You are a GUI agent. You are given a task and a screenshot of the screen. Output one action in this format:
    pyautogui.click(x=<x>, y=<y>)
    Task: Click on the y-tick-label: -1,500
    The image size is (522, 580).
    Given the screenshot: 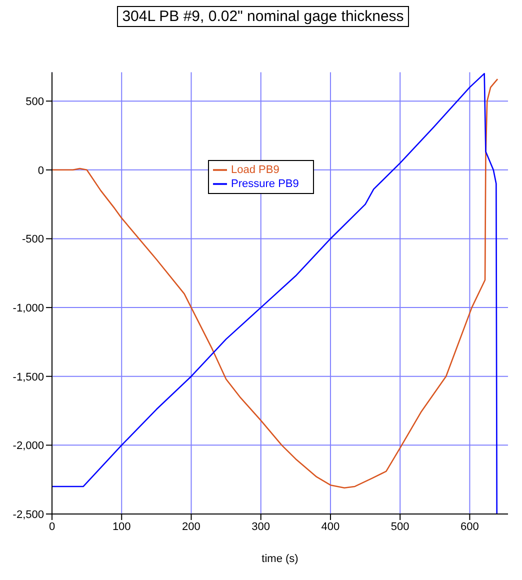 What is the action you would take?
    pyautogui.click(x=28, y=377)
    